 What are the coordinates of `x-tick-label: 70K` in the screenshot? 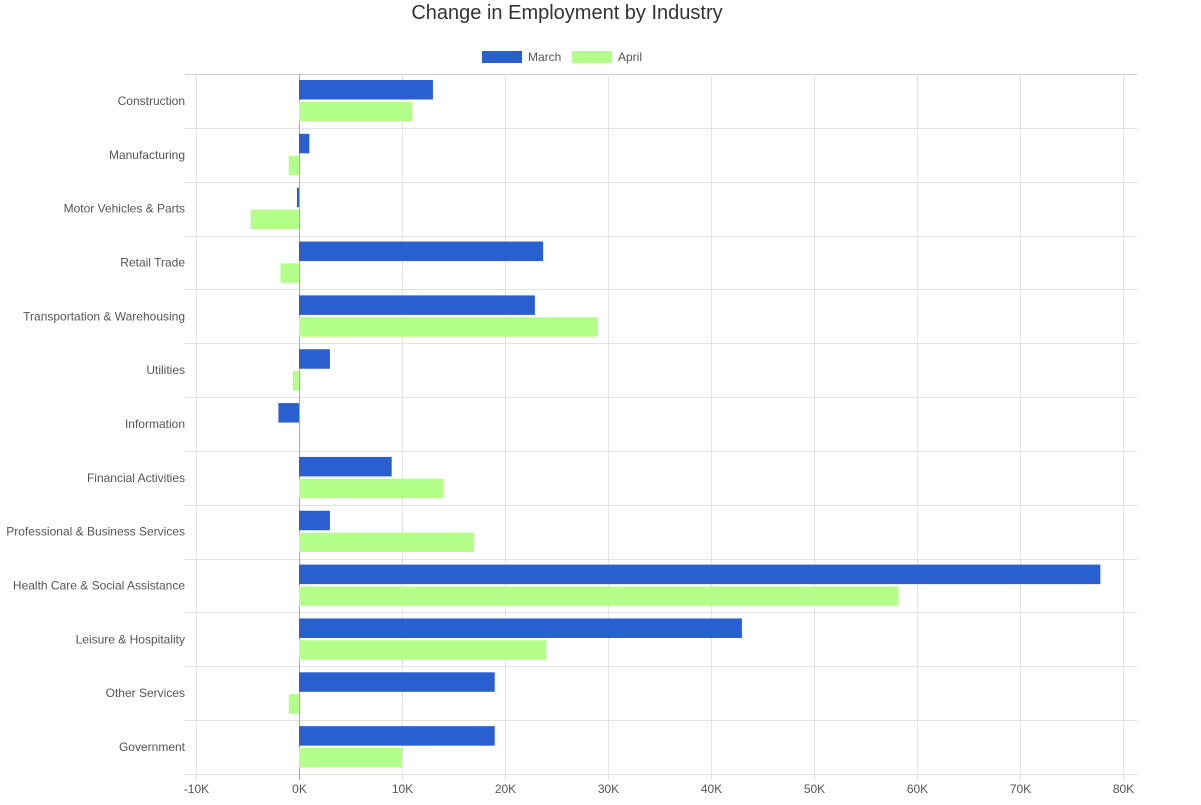 It's located at (1020, 789).